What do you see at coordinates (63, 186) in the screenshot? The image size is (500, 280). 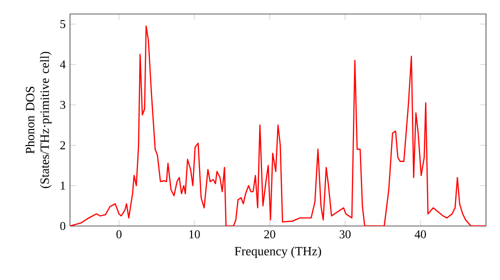 I see `y-tick-label: 1` at bounding box center [63, 186].